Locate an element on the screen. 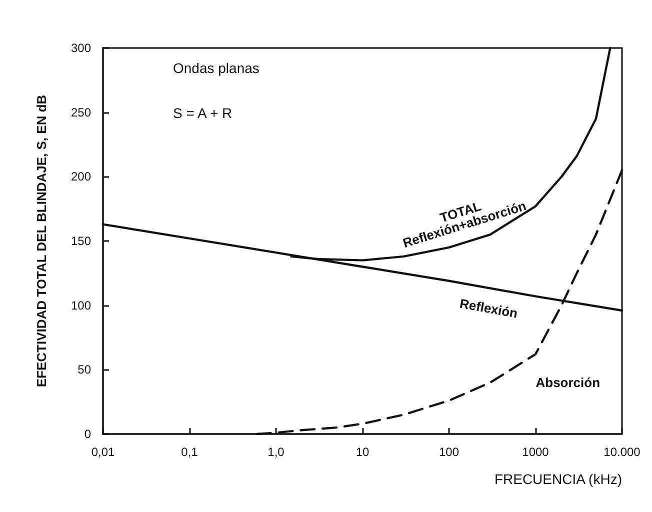 The width and height of the screenshot is (652, 512). x-tick-label: 1,0 is located at coordinates (276, 452).